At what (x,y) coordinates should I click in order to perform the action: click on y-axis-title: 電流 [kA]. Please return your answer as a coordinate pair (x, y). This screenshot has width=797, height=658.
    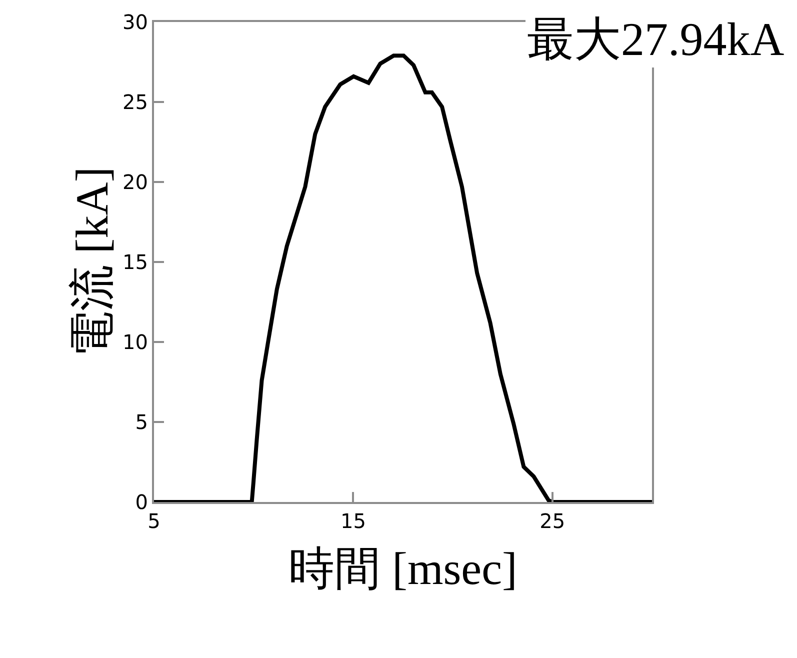
    Looking at the image, I should click on (92, 262).